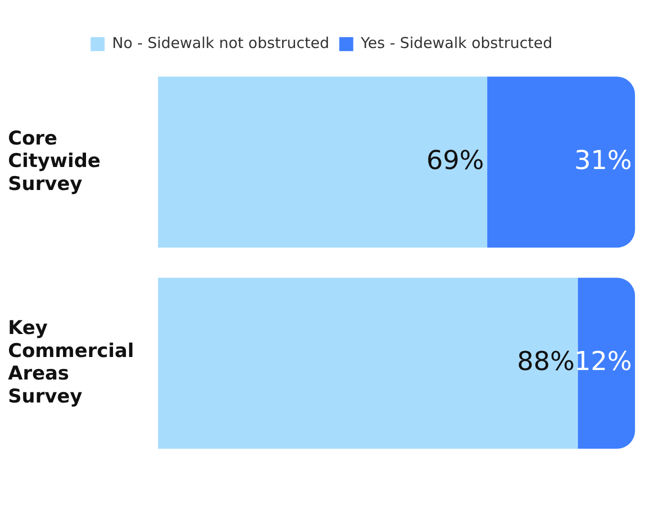  What do you see at coordinates (545, 362) in the screenshot?
I see `data-label: 88%` at bounding box center [545, 362].